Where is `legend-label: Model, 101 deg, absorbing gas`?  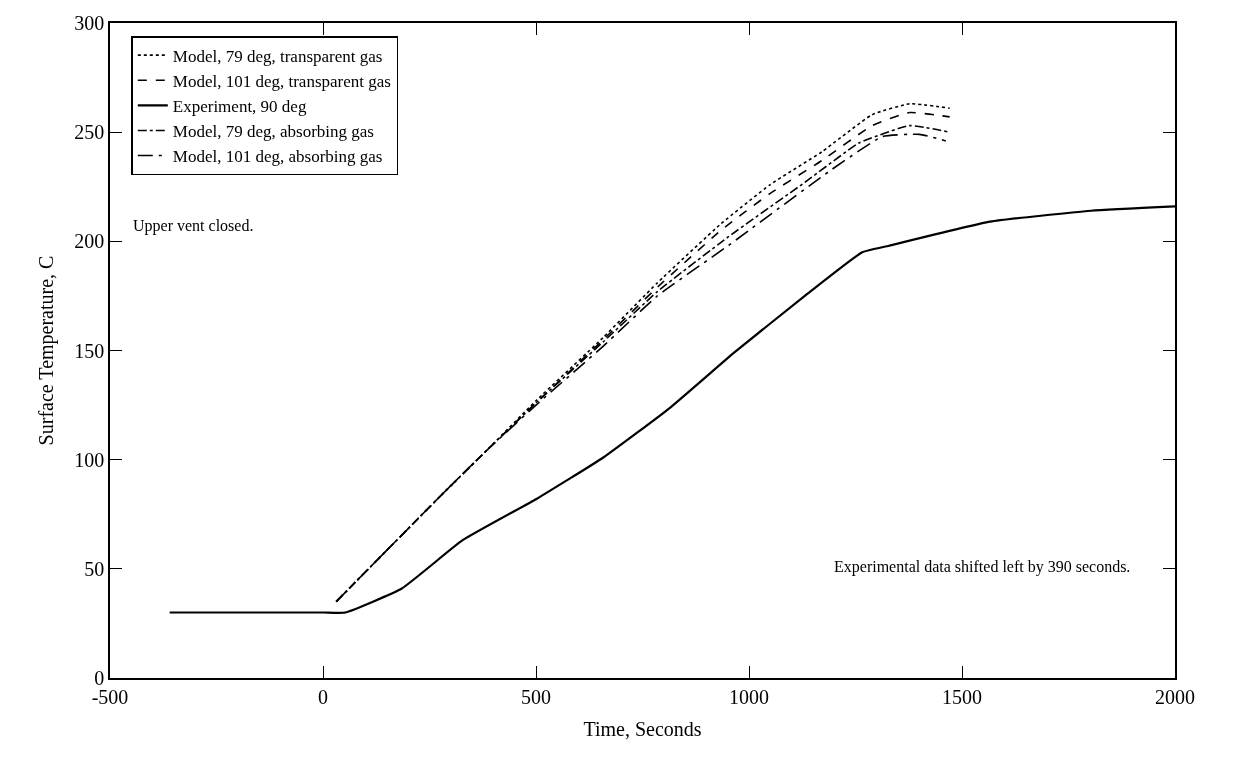 legend-label: Model, 101 deg, absorbing gas is located at coordinates (277, 157).